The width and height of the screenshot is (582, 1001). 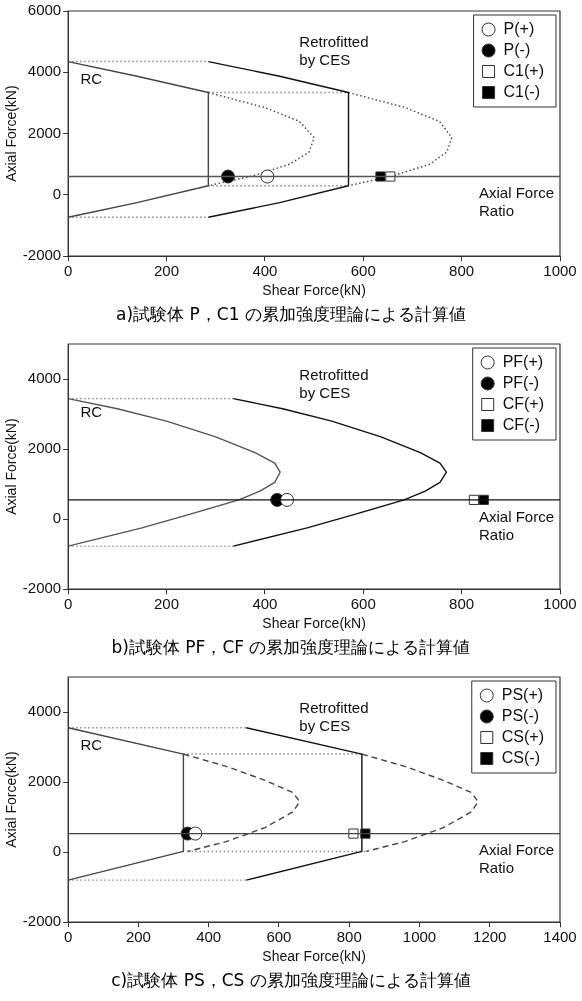 I want to click on text: b)試験体 PF，CF の累加強度理論による計算値, so click(x=291, y=647).